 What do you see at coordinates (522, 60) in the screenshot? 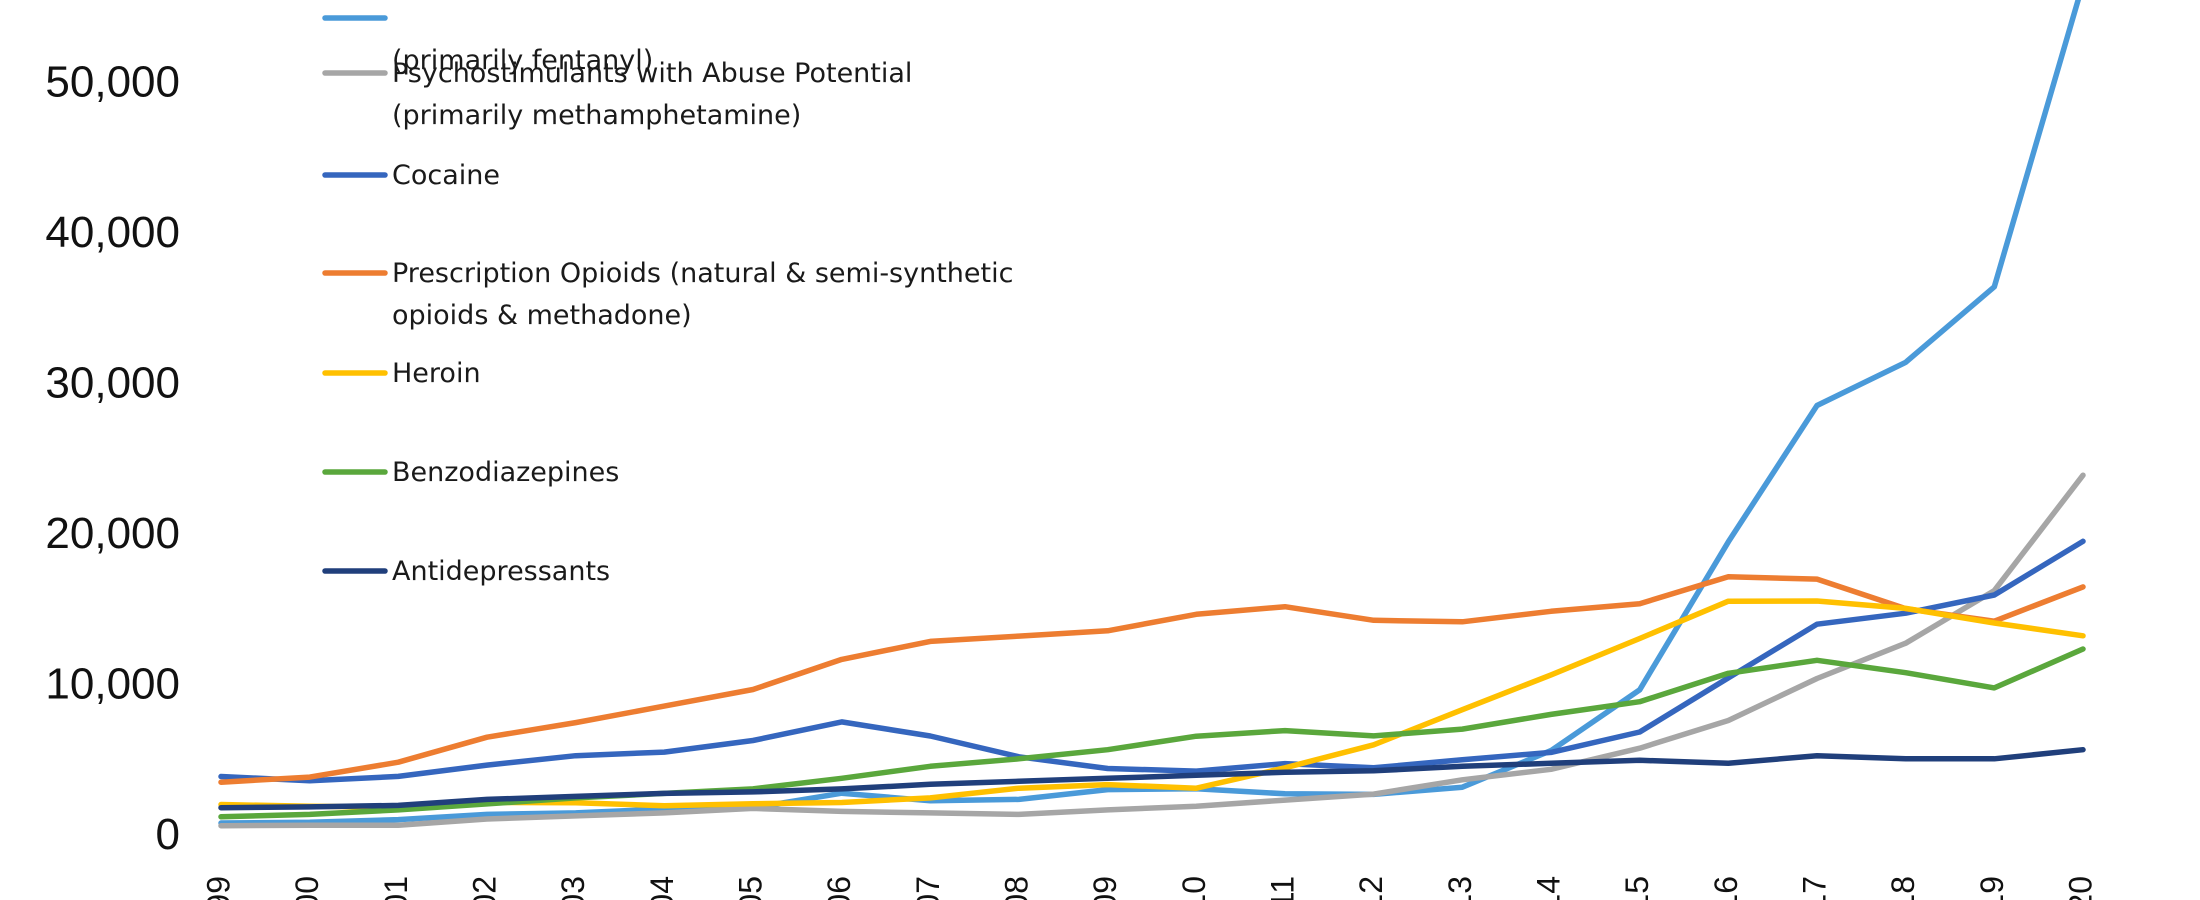
I see `legend-label: (primarily fentanyl)` at bounding box center [522, 60].